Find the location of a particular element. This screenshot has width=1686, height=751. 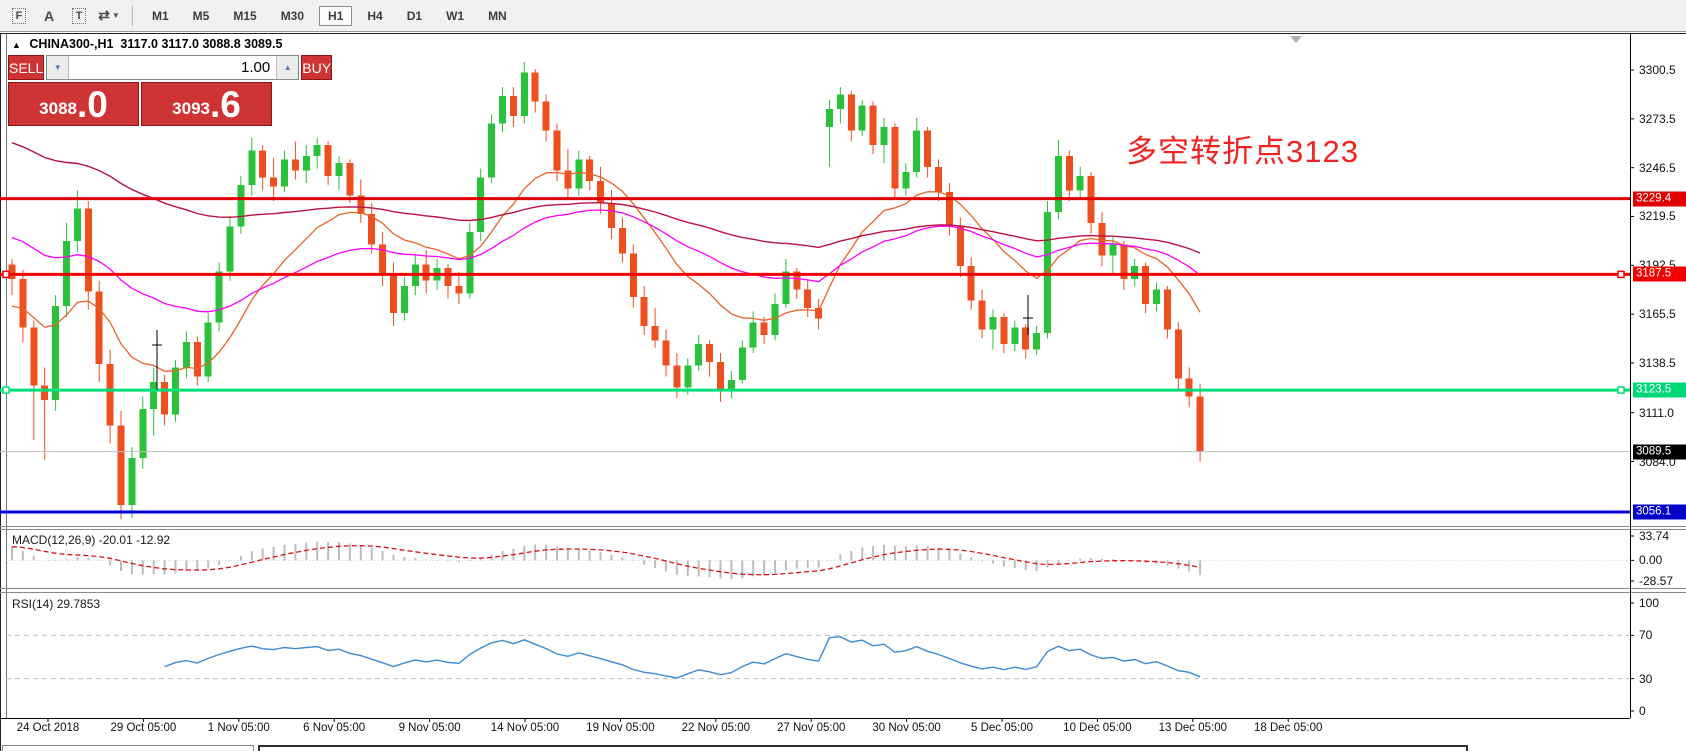

timeframe-button-w1: W1 is located at coordinates (455, 15).